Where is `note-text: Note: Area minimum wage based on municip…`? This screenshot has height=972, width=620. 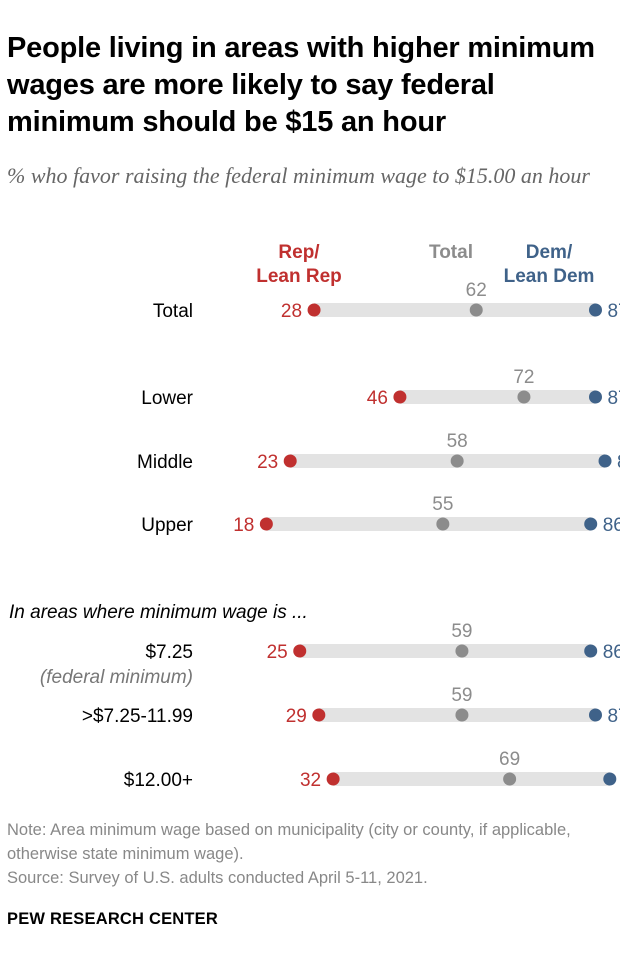
note-text: Note: Area minimum wage based on municip… is located at coordinates (289, 842).